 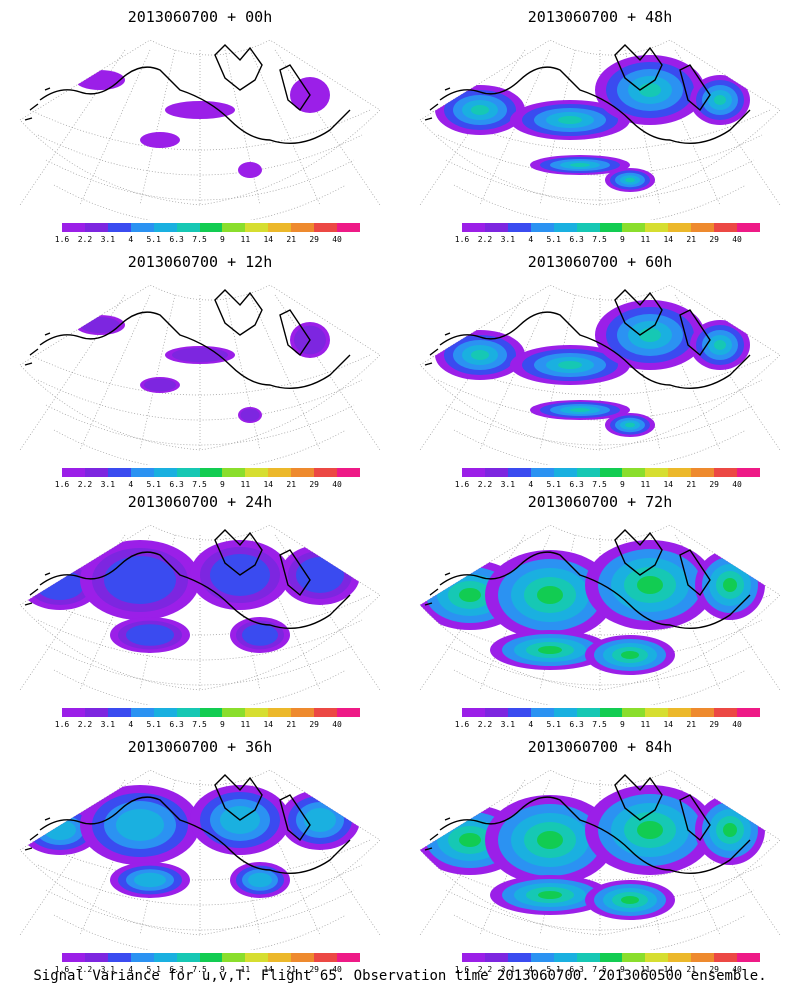 I want to click on colorbar-tick-label: 1.6, so click(x=462, y=484).